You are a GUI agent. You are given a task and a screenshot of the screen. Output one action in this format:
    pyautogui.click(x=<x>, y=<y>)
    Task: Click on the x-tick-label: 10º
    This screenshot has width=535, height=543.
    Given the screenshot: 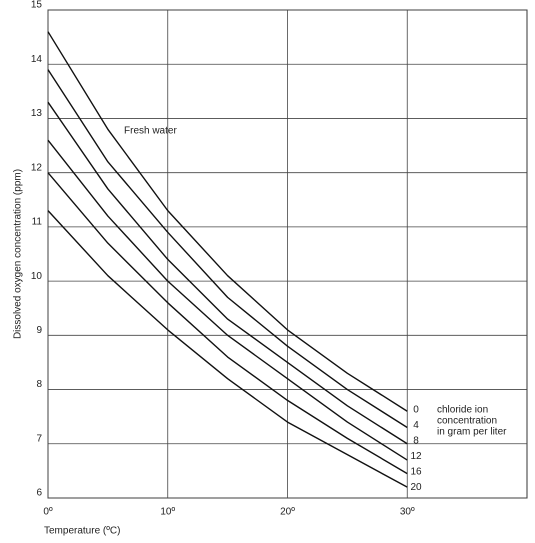 What is the action you would take?
    pyautogui.click(x=167, y=512)
    